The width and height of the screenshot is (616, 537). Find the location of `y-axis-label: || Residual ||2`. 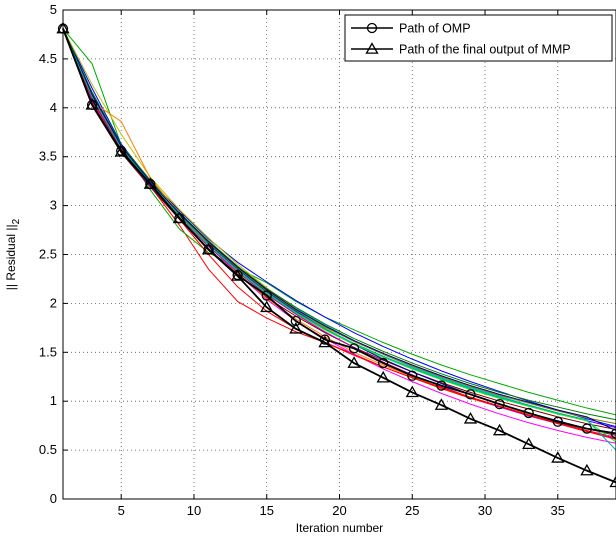

y-axis-label: || Residual ||2 is located at coordinates (13, 254).